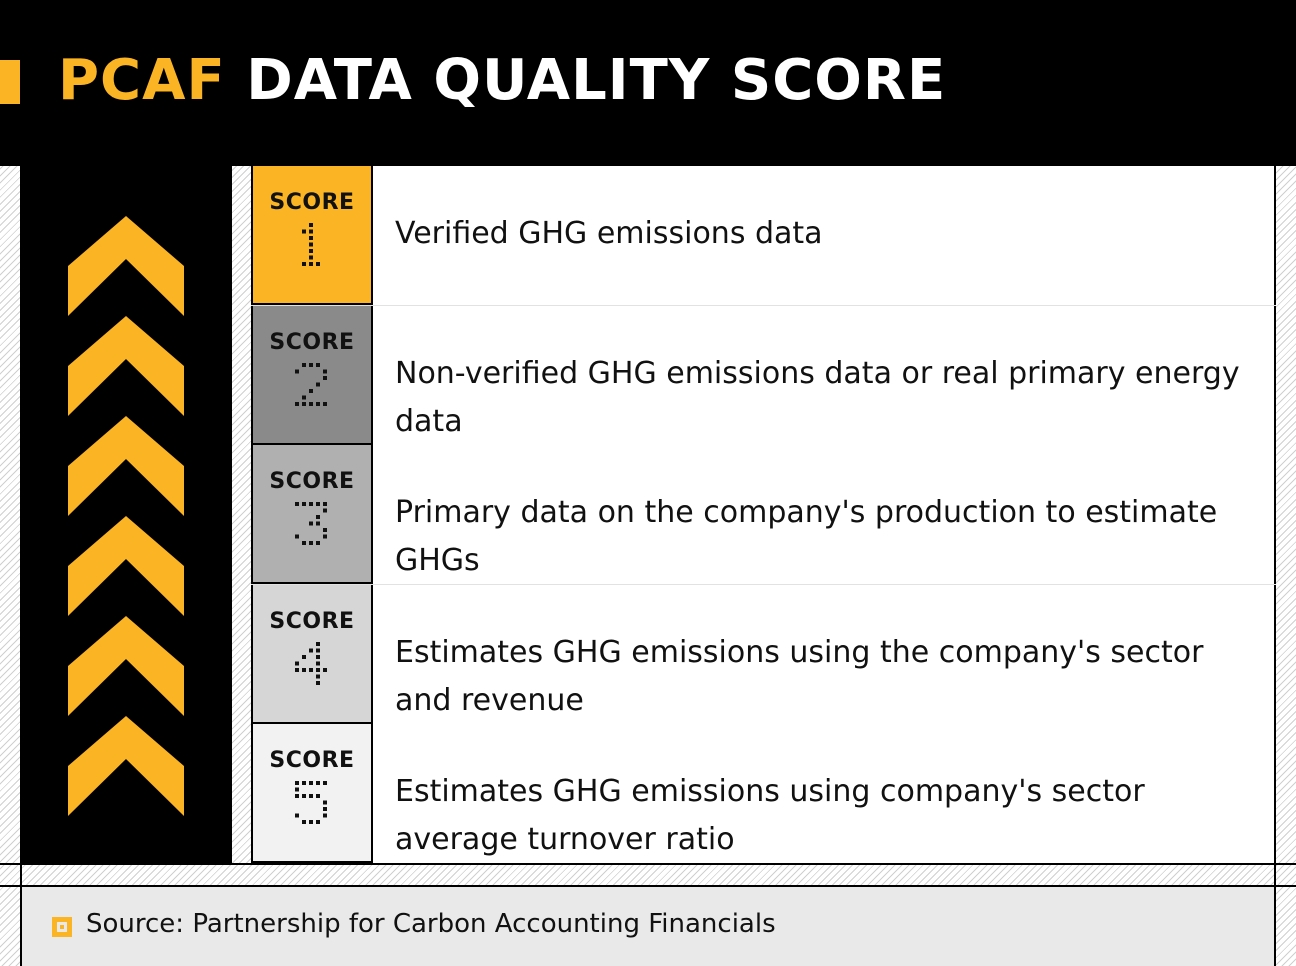 The image size is (1296, 966). What do you see at coordinates (10, 82) in the screenshot?
I see `accent-bar` at bounding box center [10, 82].